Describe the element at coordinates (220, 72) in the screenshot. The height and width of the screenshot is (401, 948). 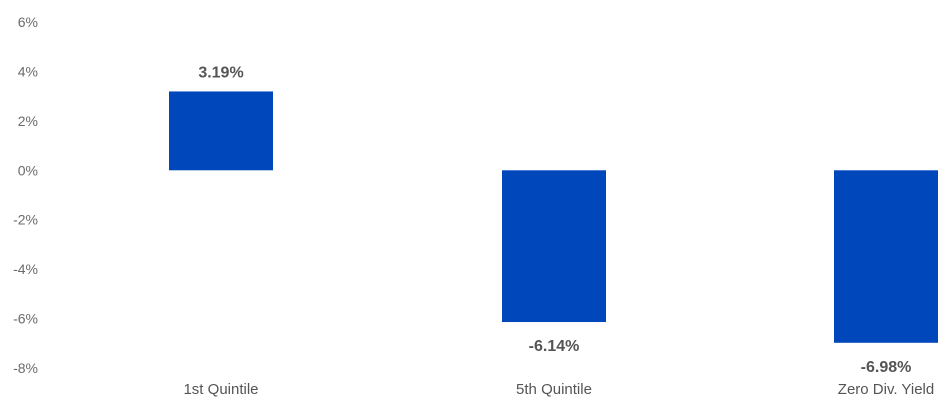
I see `data-label: 3.19%` at that location.